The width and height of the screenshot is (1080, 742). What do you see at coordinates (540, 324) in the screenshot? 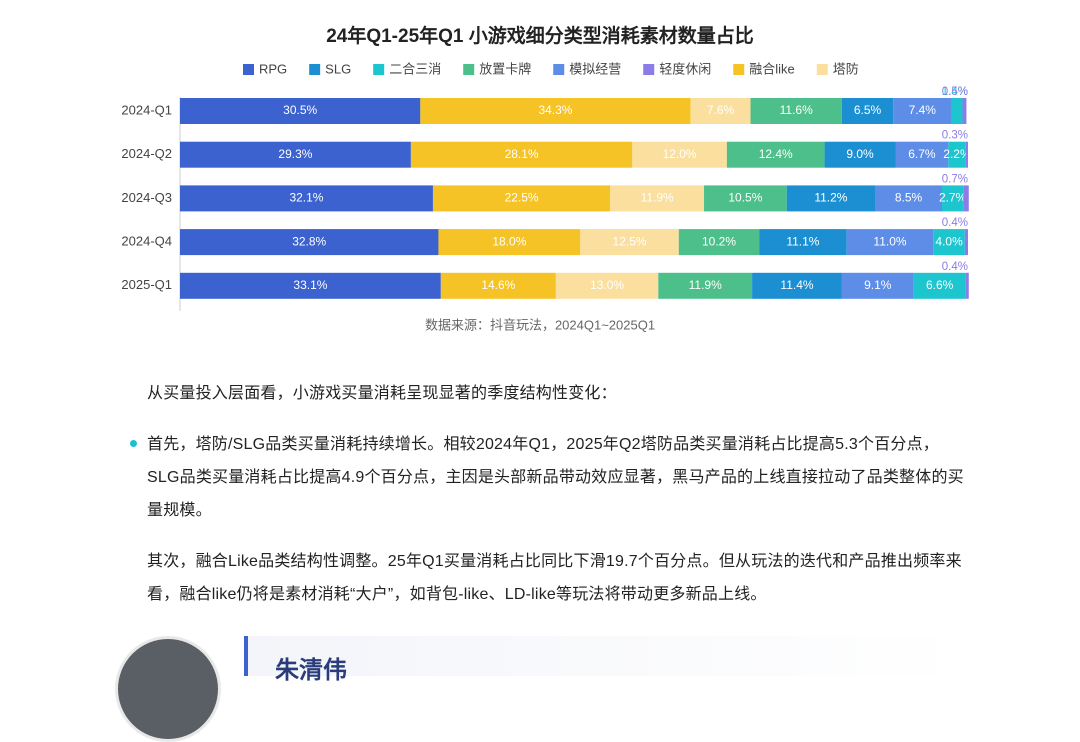
I see `source-note: 数据来源：抖音玩法，2024Q1~2025Q1` at bounding box center [540, 324].